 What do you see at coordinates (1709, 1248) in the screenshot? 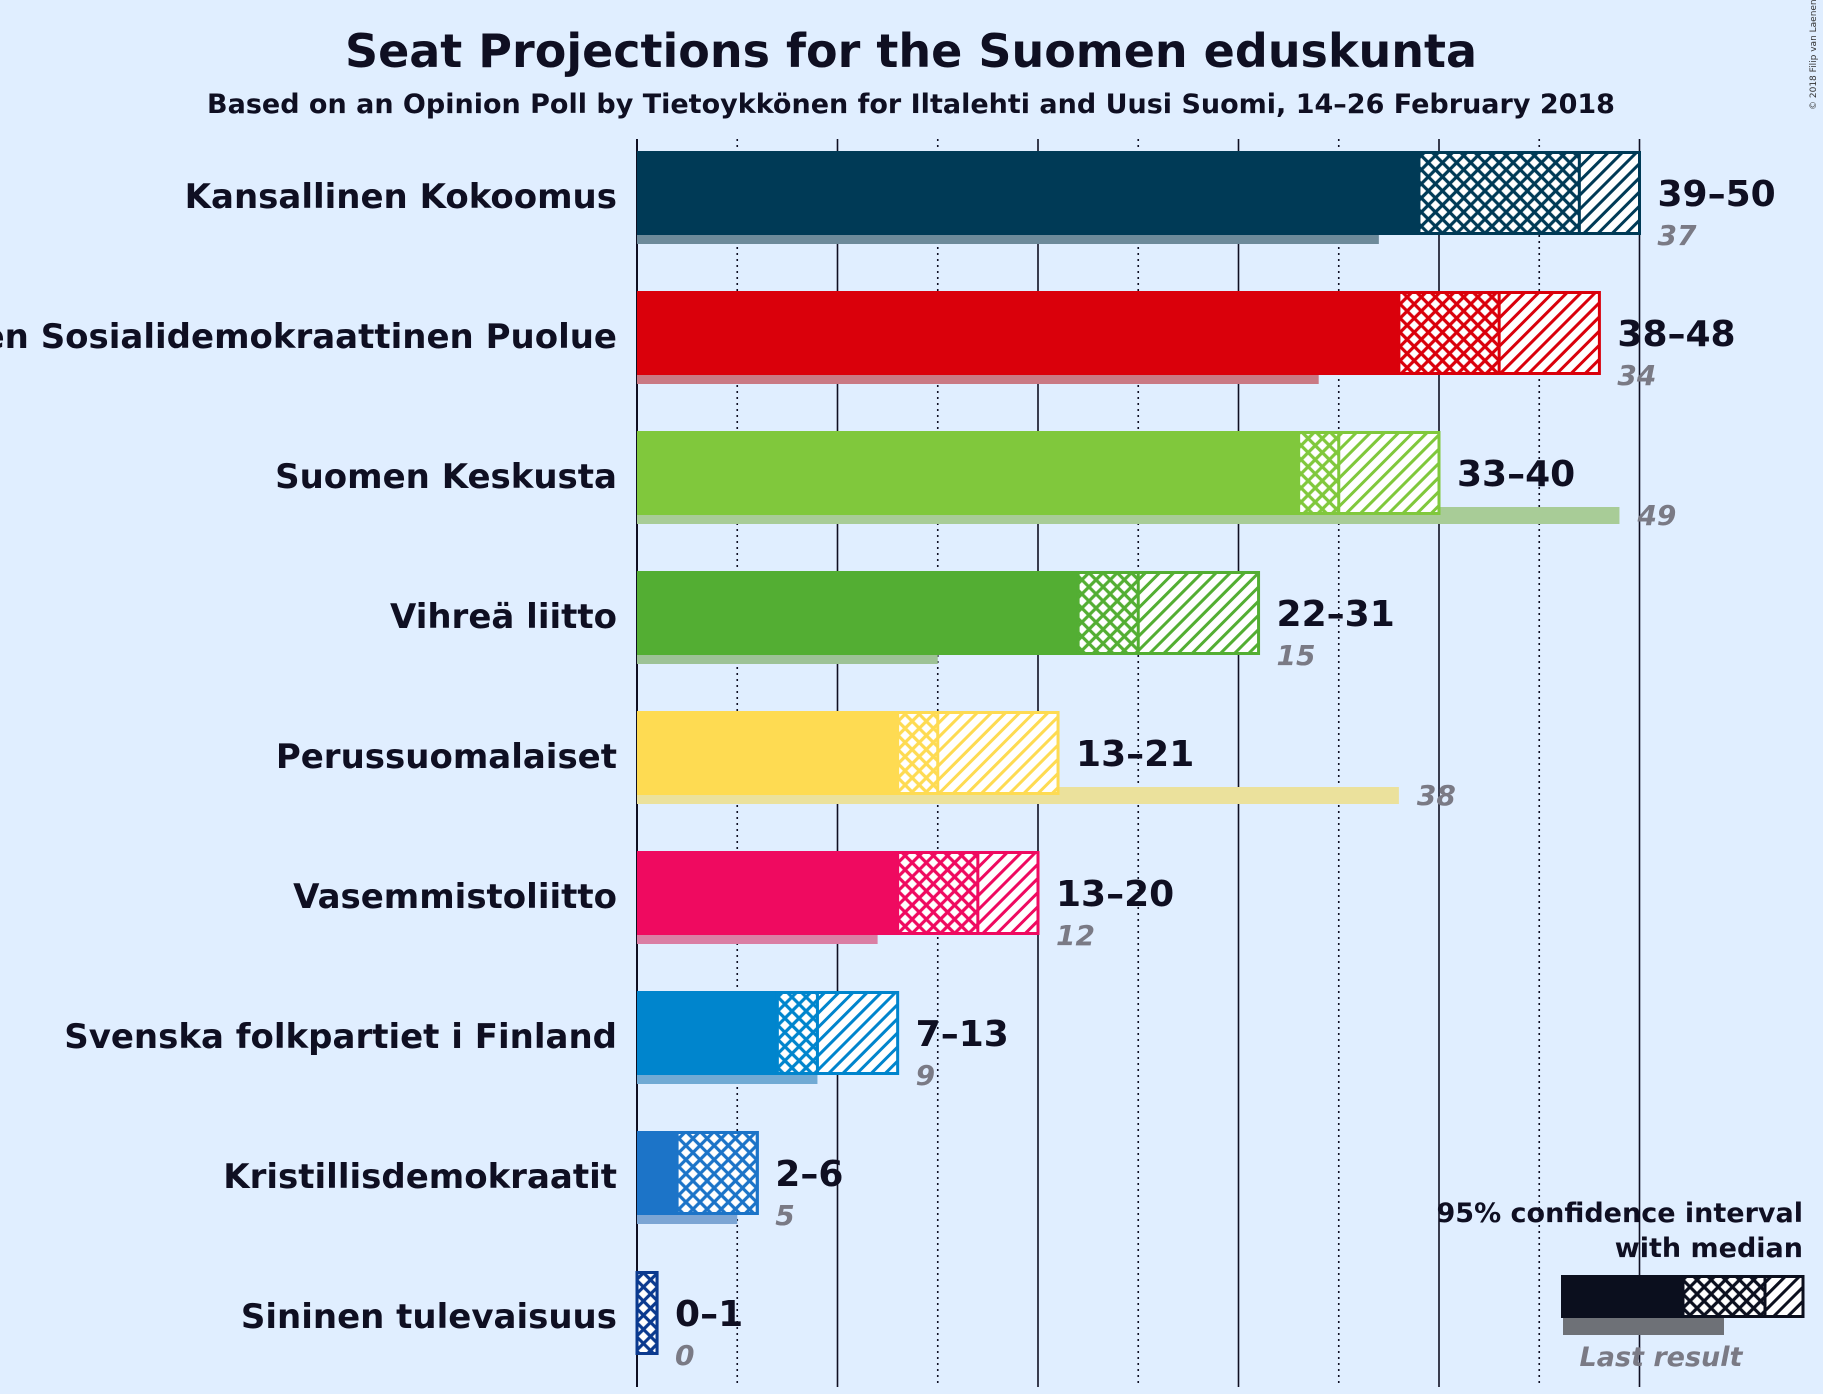
I see `legend-line-2: with median` at bounding box center [1709, 1248].